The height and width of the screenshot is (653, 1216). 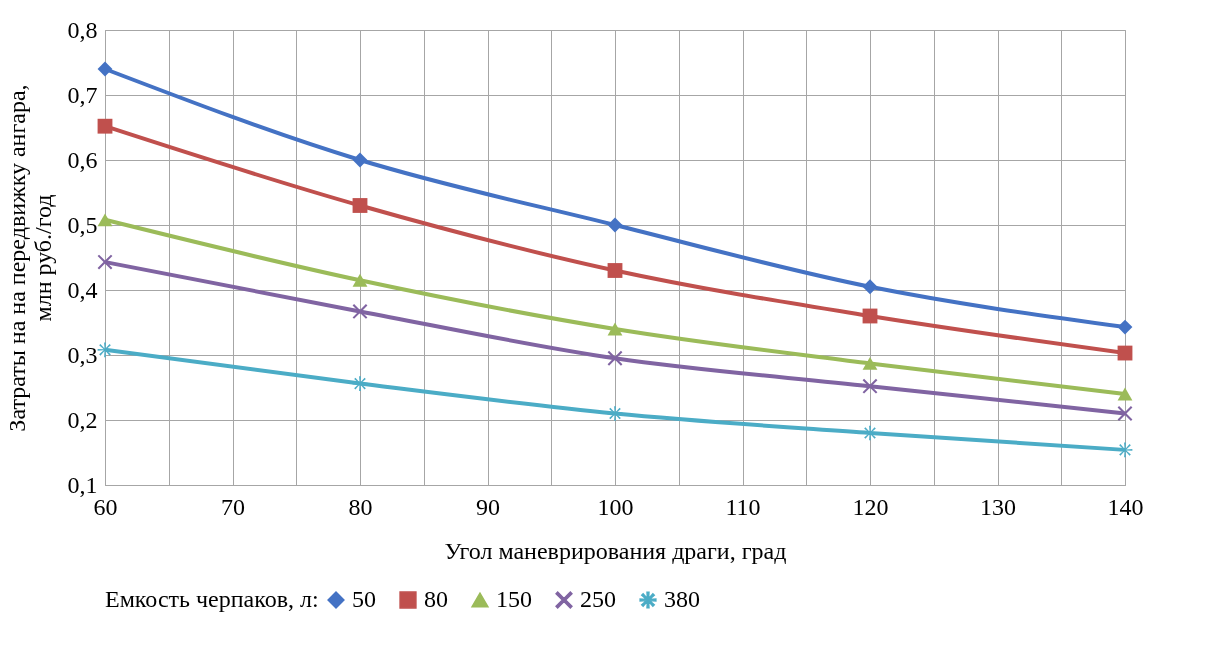 What do you see at coordinates (29, 258) in the screenshot?
I see `y-axis-title: Затраты на на передвижку ангара, млн руб./год` at bounding box center [29, 258].